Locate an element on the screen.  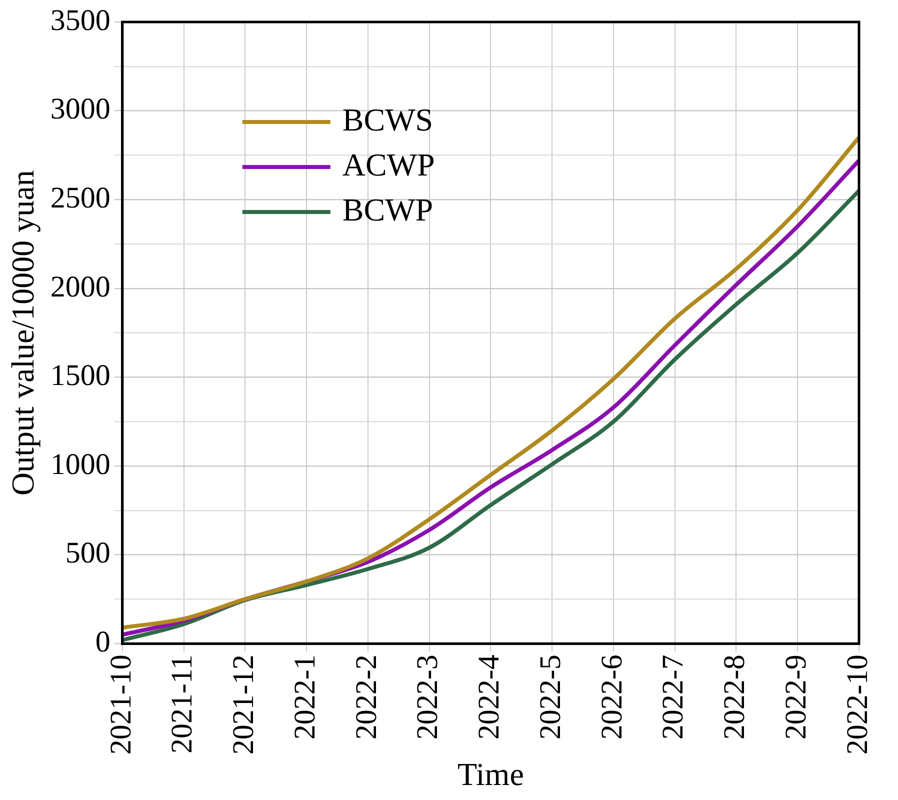
x-tick-label: 2022-6 is located at coordinates (611, 697).